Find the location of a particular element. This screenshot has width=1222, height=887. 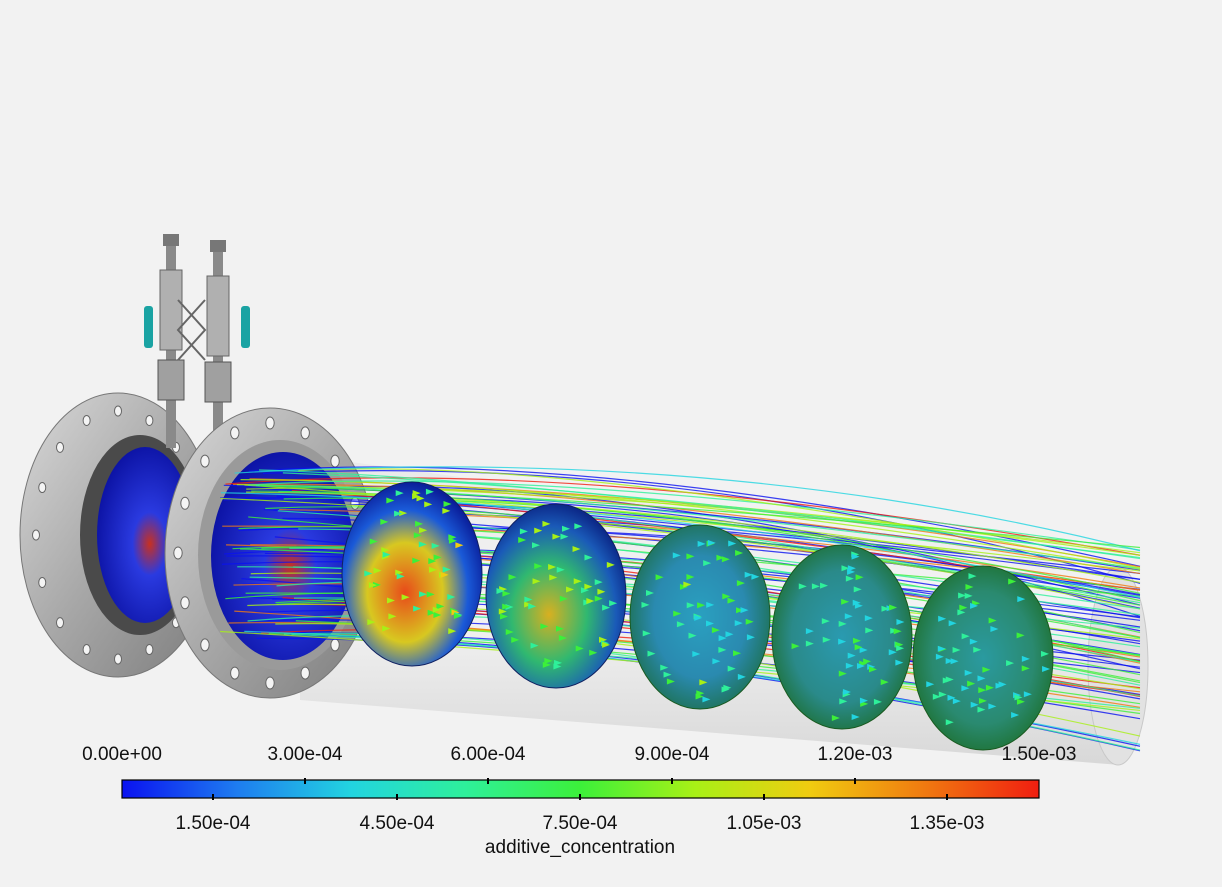

colorbar-top-label: 0.00e+00 is located at coordinates (122, 754).